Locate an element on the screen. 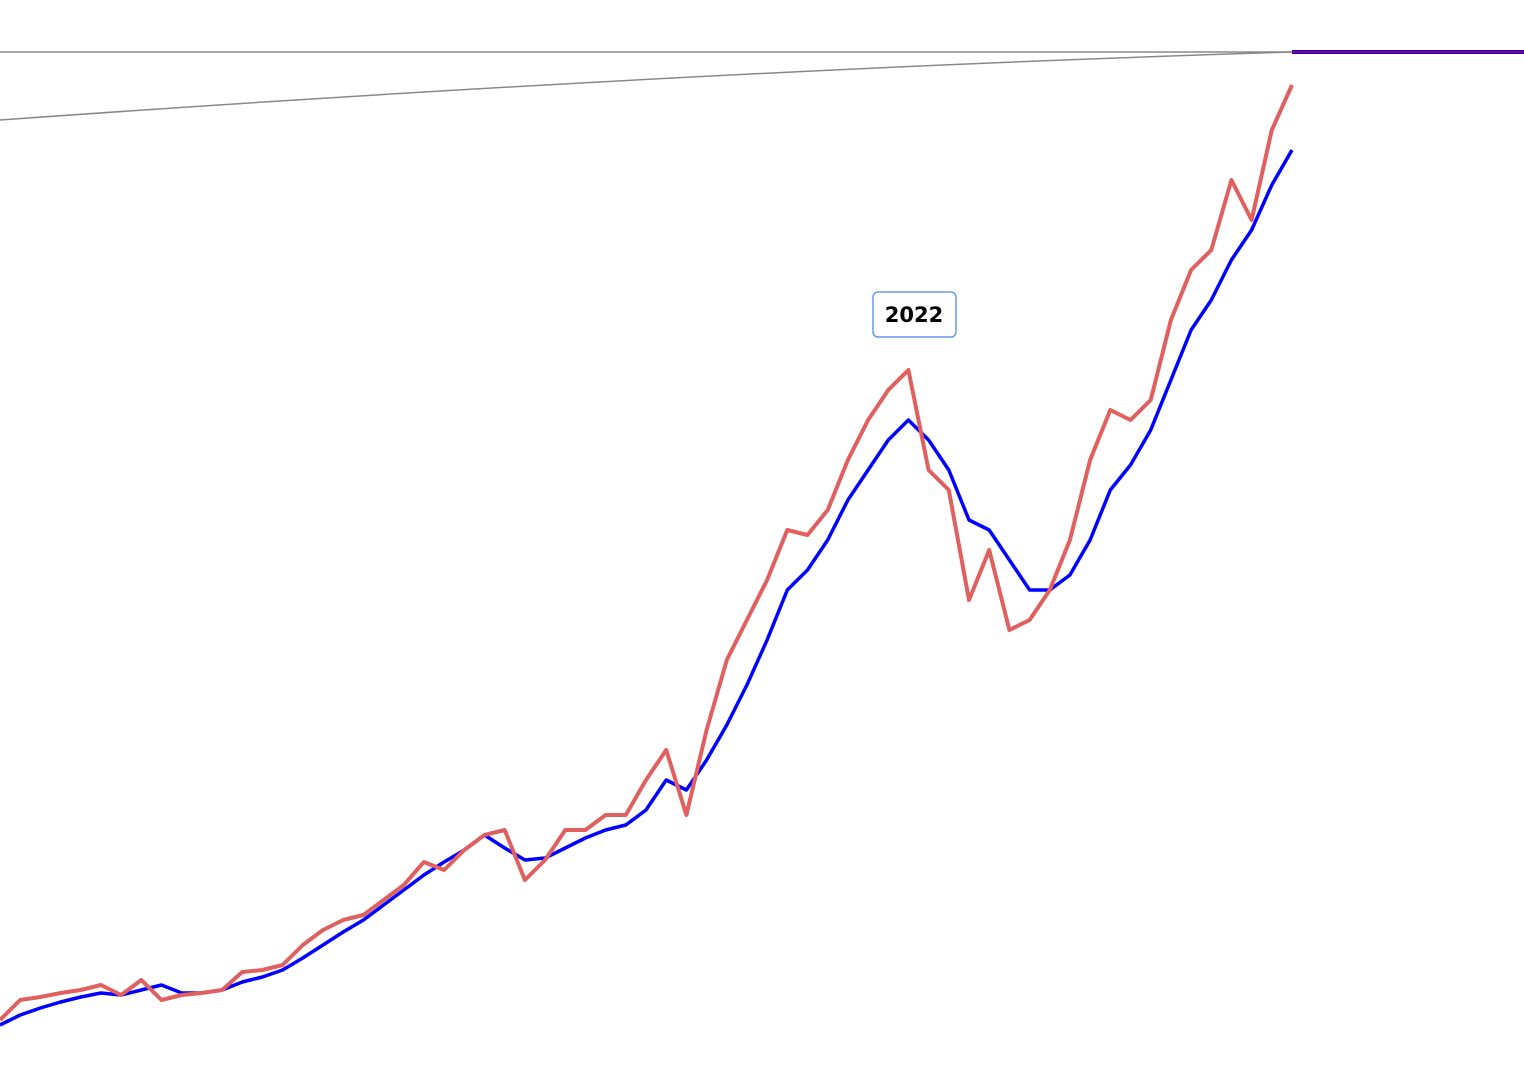 The image size is (1524, 1068). annotation-box is located at coordinates (914, 314).